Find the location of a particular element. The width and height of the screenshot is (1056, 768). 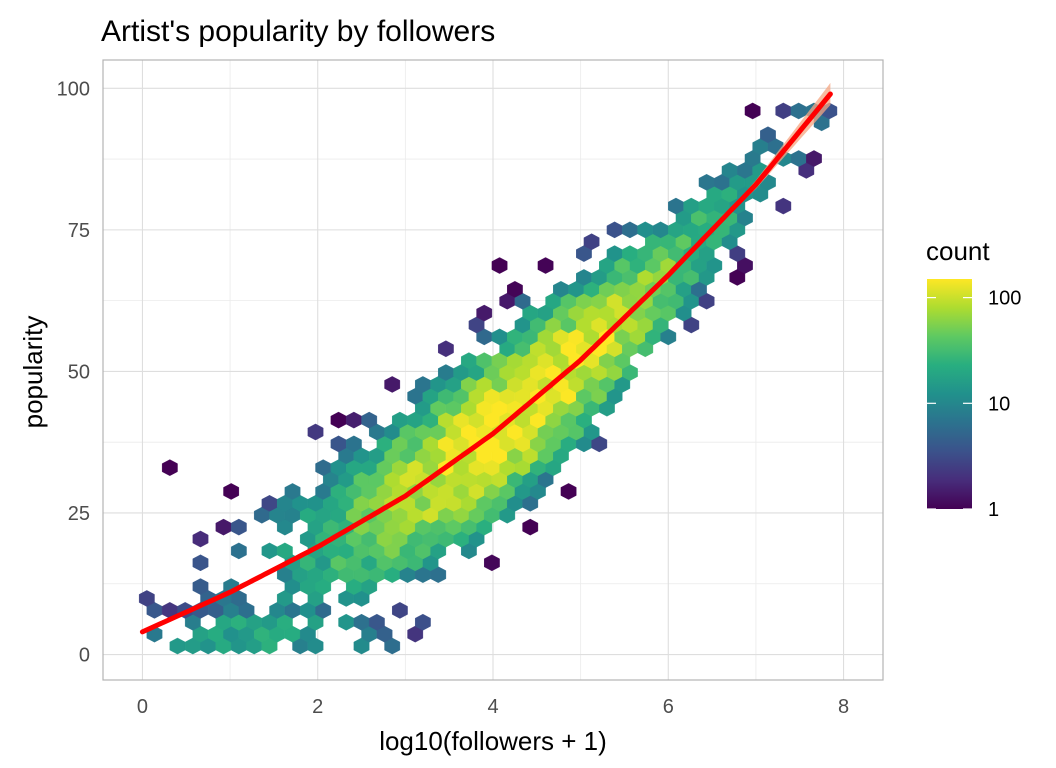

x-tick-label: 4 is located at coordinates (492, 707).